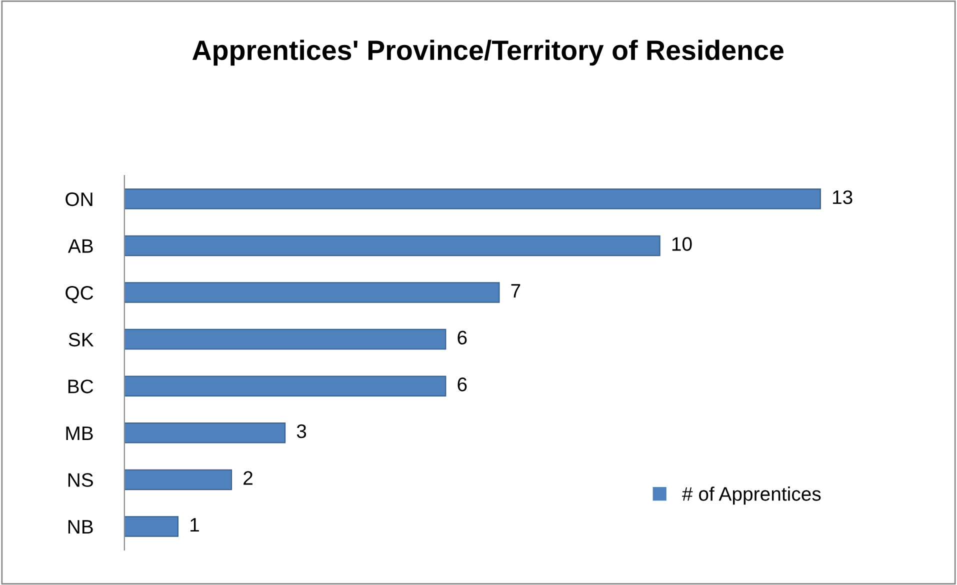  I want to click on y-tick-label: NS, so click(80, 480).